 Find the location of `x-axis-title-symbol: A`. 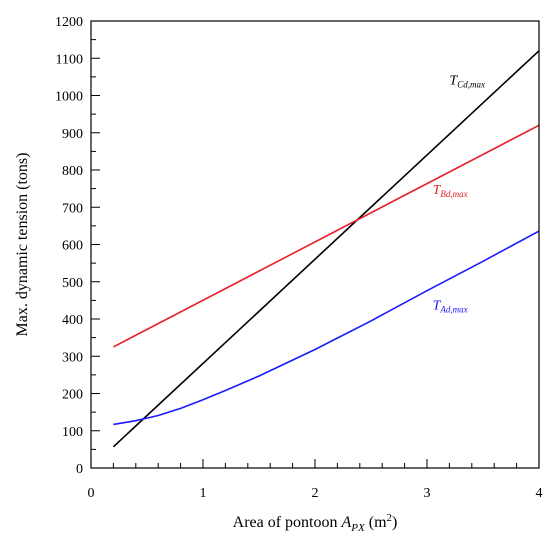

x-axis-title-symbol: A is located at coordinates (346, 522).